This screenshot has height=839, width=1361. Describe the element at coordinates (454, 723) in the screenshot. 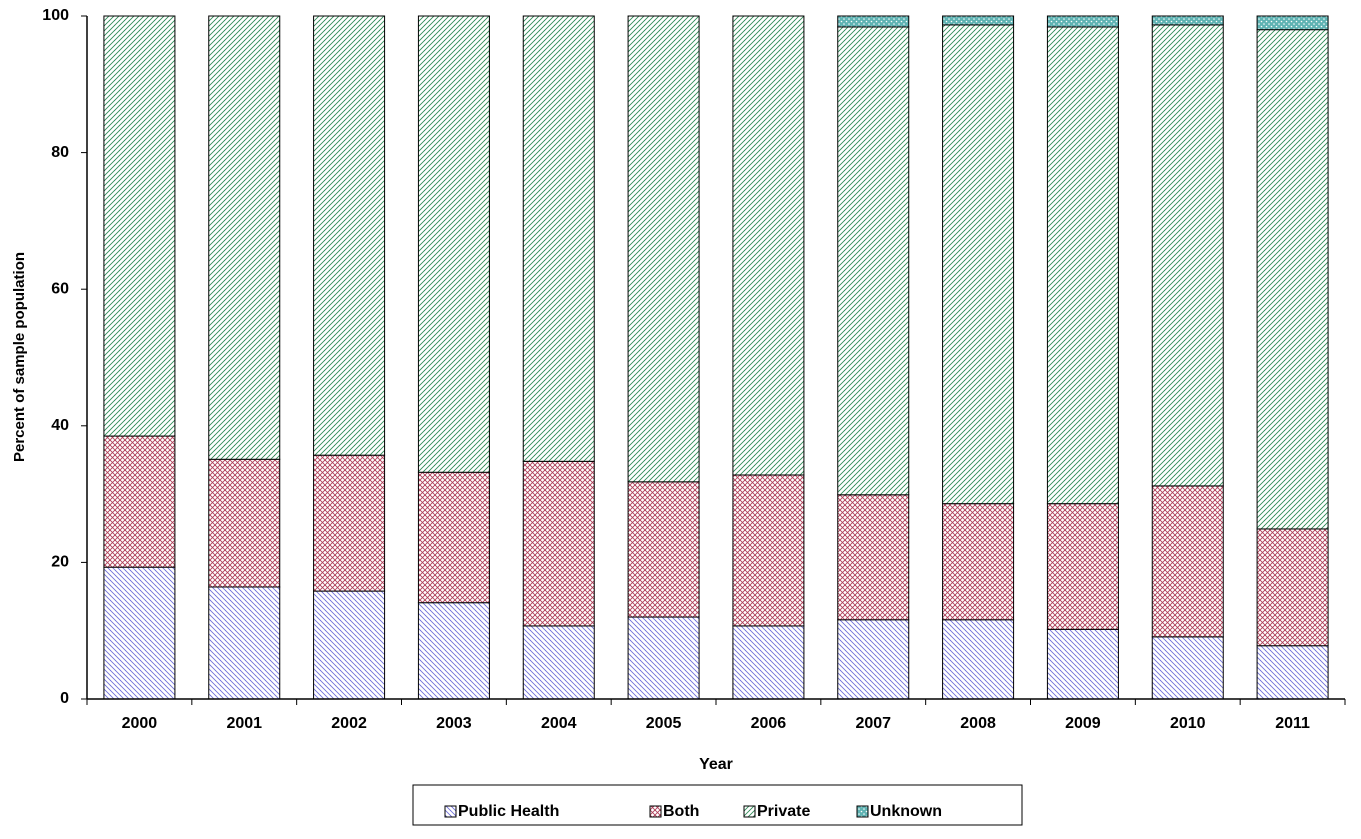

I see `x-tick-label: 2003` at that location.